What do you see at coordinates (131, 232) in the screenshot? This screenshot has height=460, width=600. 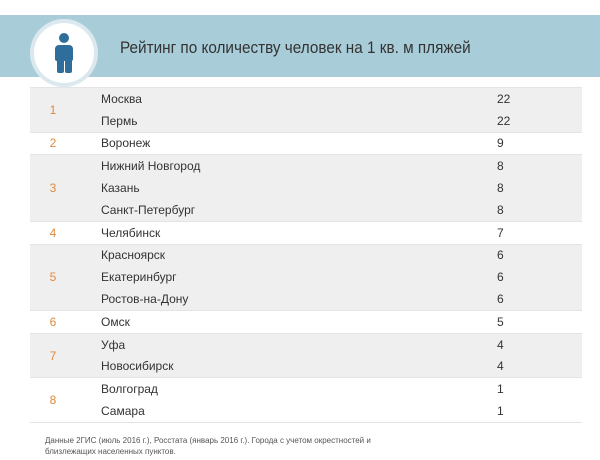 I see `city-name: Челябинск` at bounding box center [131, 232].